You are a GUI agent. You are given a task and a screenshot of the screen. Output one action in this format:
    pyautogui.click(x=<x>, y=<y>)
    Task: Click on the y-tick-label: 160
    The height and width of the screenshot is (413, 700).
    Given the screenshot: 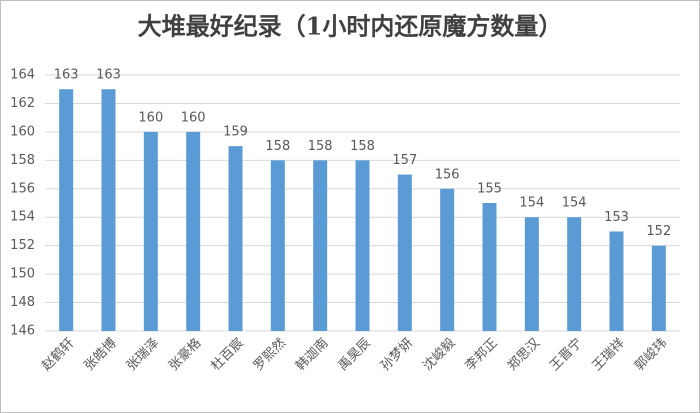 What is the action you would take?
    pyautogui.click(x=22, y=131)
    